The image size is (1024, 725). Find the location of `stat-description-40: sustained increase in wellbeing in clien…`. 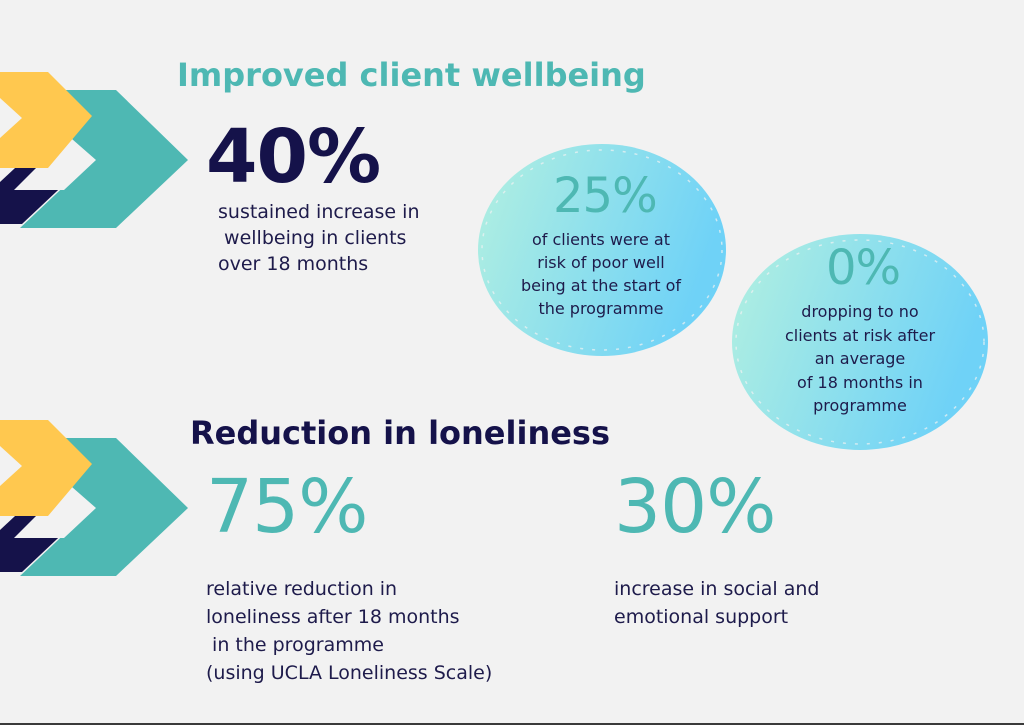

stat-description-40: sustained increase in wellbeing in clien… is located at coordinates (319, 238).